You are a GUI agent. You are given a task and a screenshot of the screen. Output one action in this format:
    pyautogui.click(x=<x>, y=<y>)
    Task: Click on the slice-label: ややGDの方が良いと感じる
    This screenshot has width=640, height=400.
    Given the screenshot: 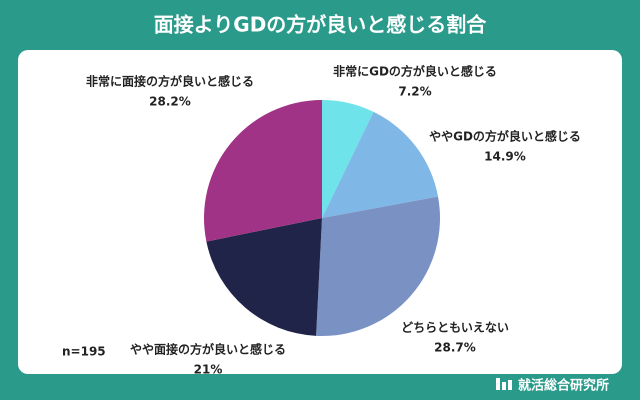 What is the action you would take?
    pyautogui.click(x=505, y=136)
    